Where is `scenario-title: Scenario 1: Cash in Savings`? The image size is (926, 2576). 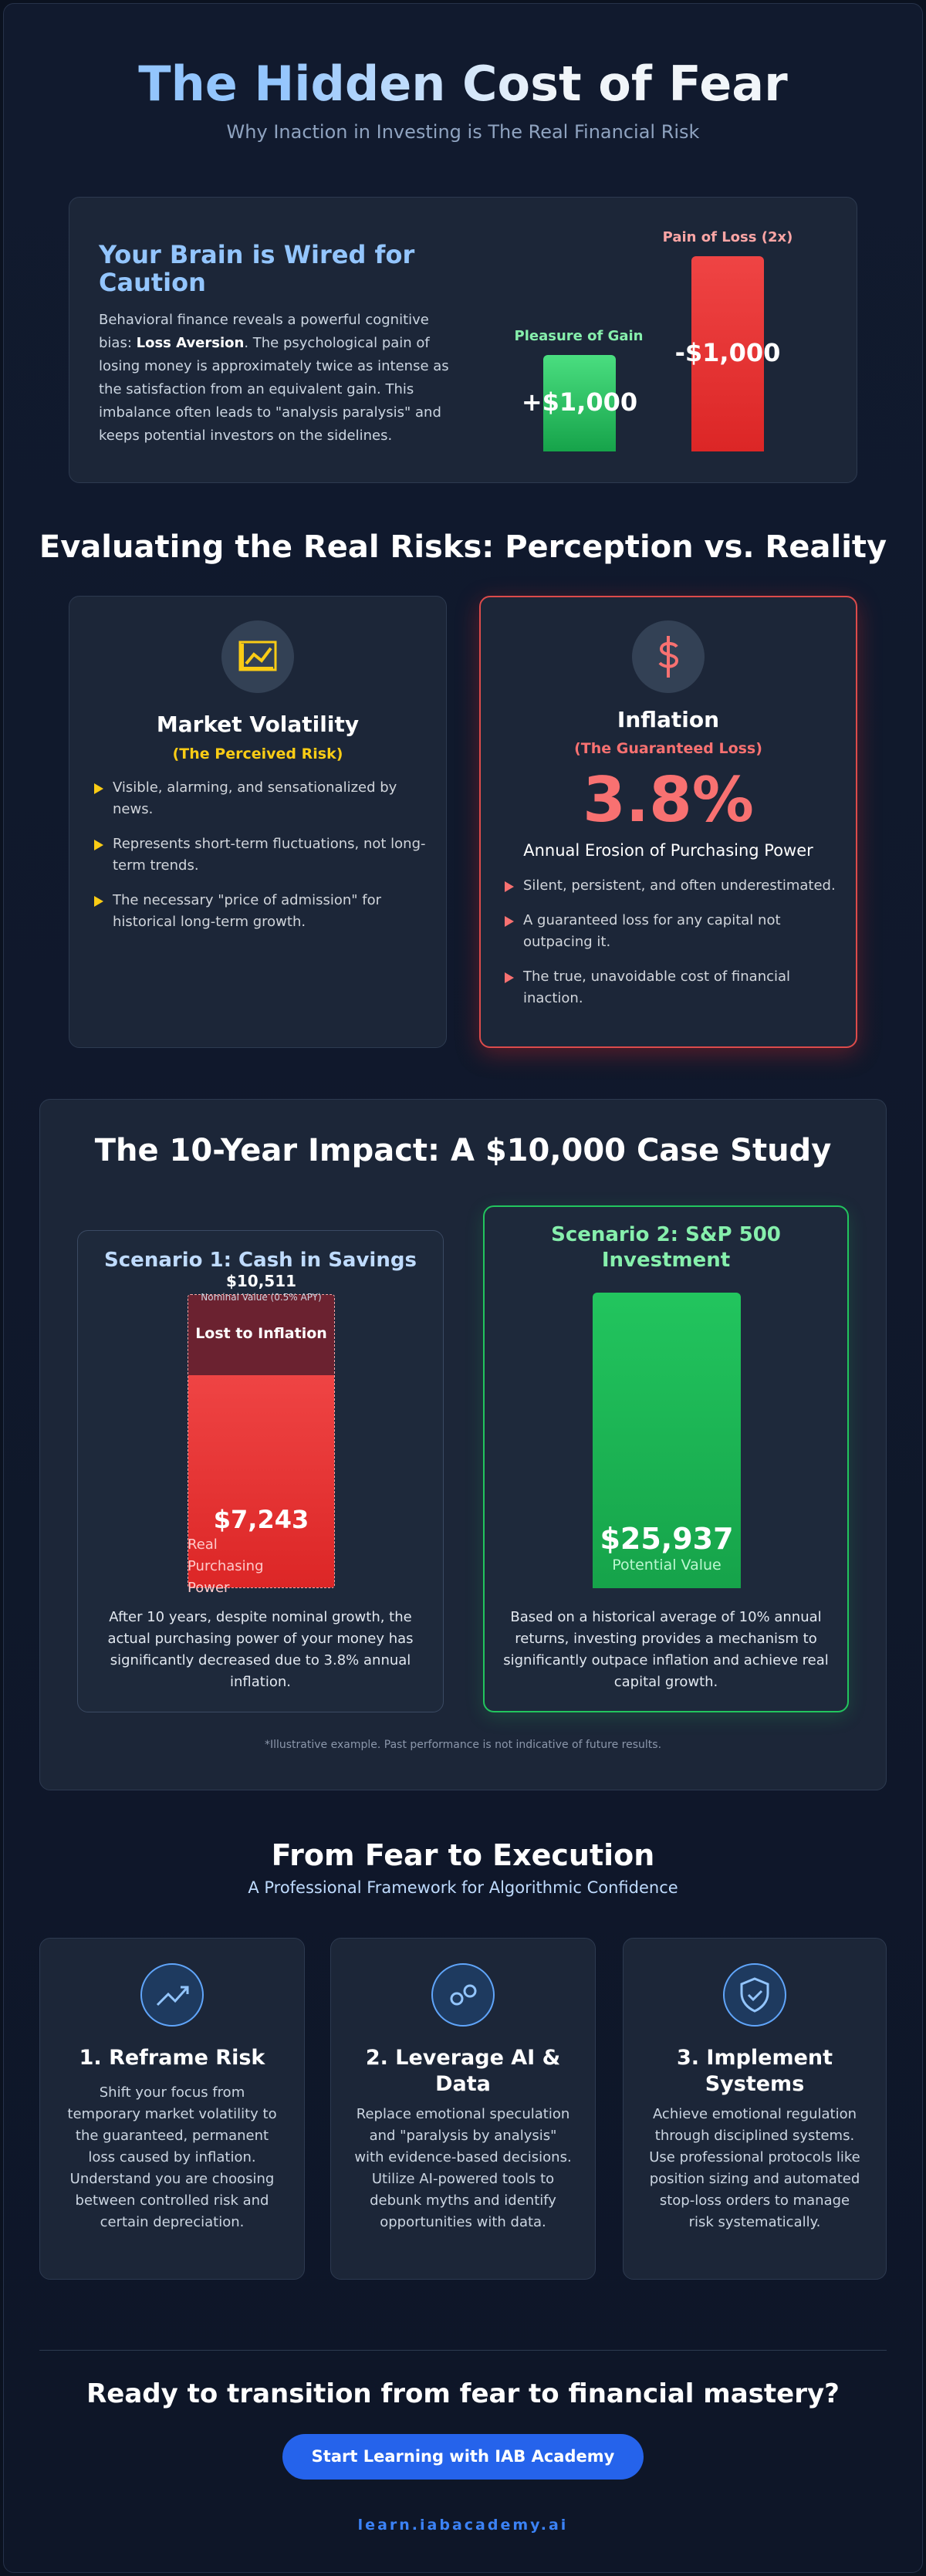 scenario-title: Scenario 1: Cash in Savings is located at coordinates (260, 1260).